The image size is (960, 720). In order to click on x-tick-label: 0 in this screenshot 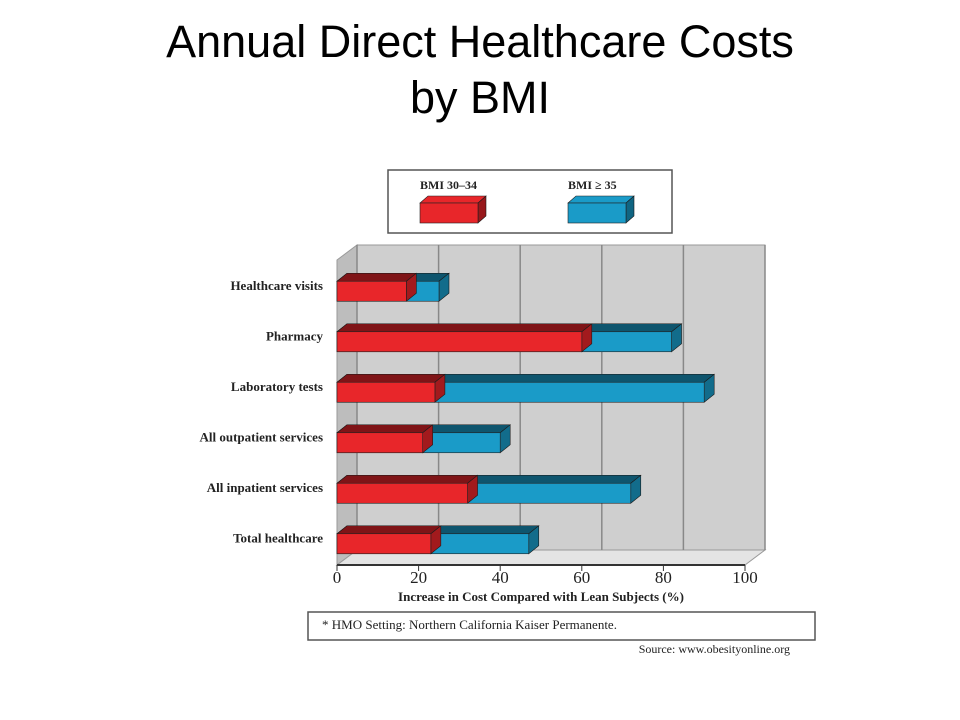, I will do `click(337, 577)`.